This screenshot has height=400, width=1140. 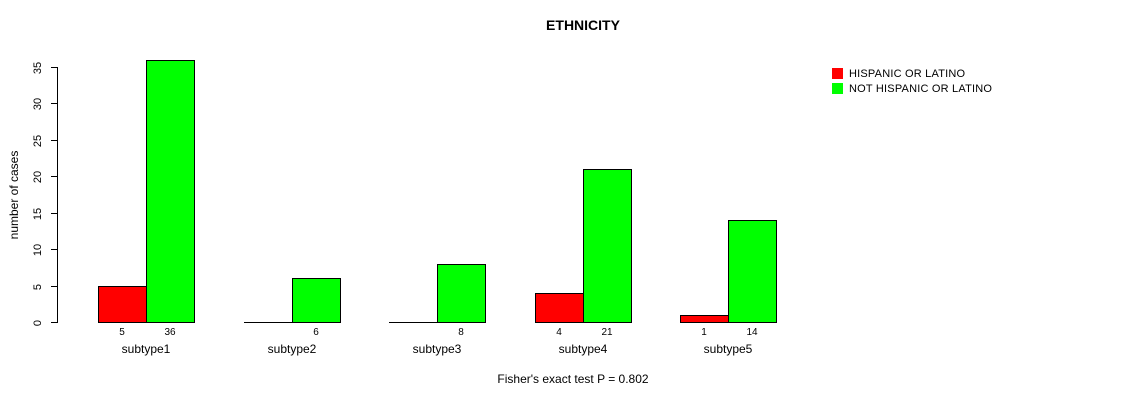 What do you see at coordinates (316, 300) in the screenshot?
I see `bar-not-hispanic-subtype2` at bounding box center [316, 300].